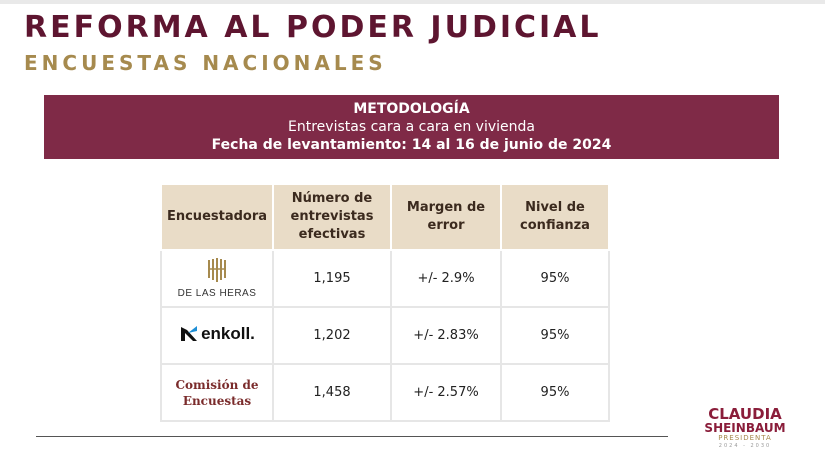  I want to click on slide-top-border, so click(412, 2).